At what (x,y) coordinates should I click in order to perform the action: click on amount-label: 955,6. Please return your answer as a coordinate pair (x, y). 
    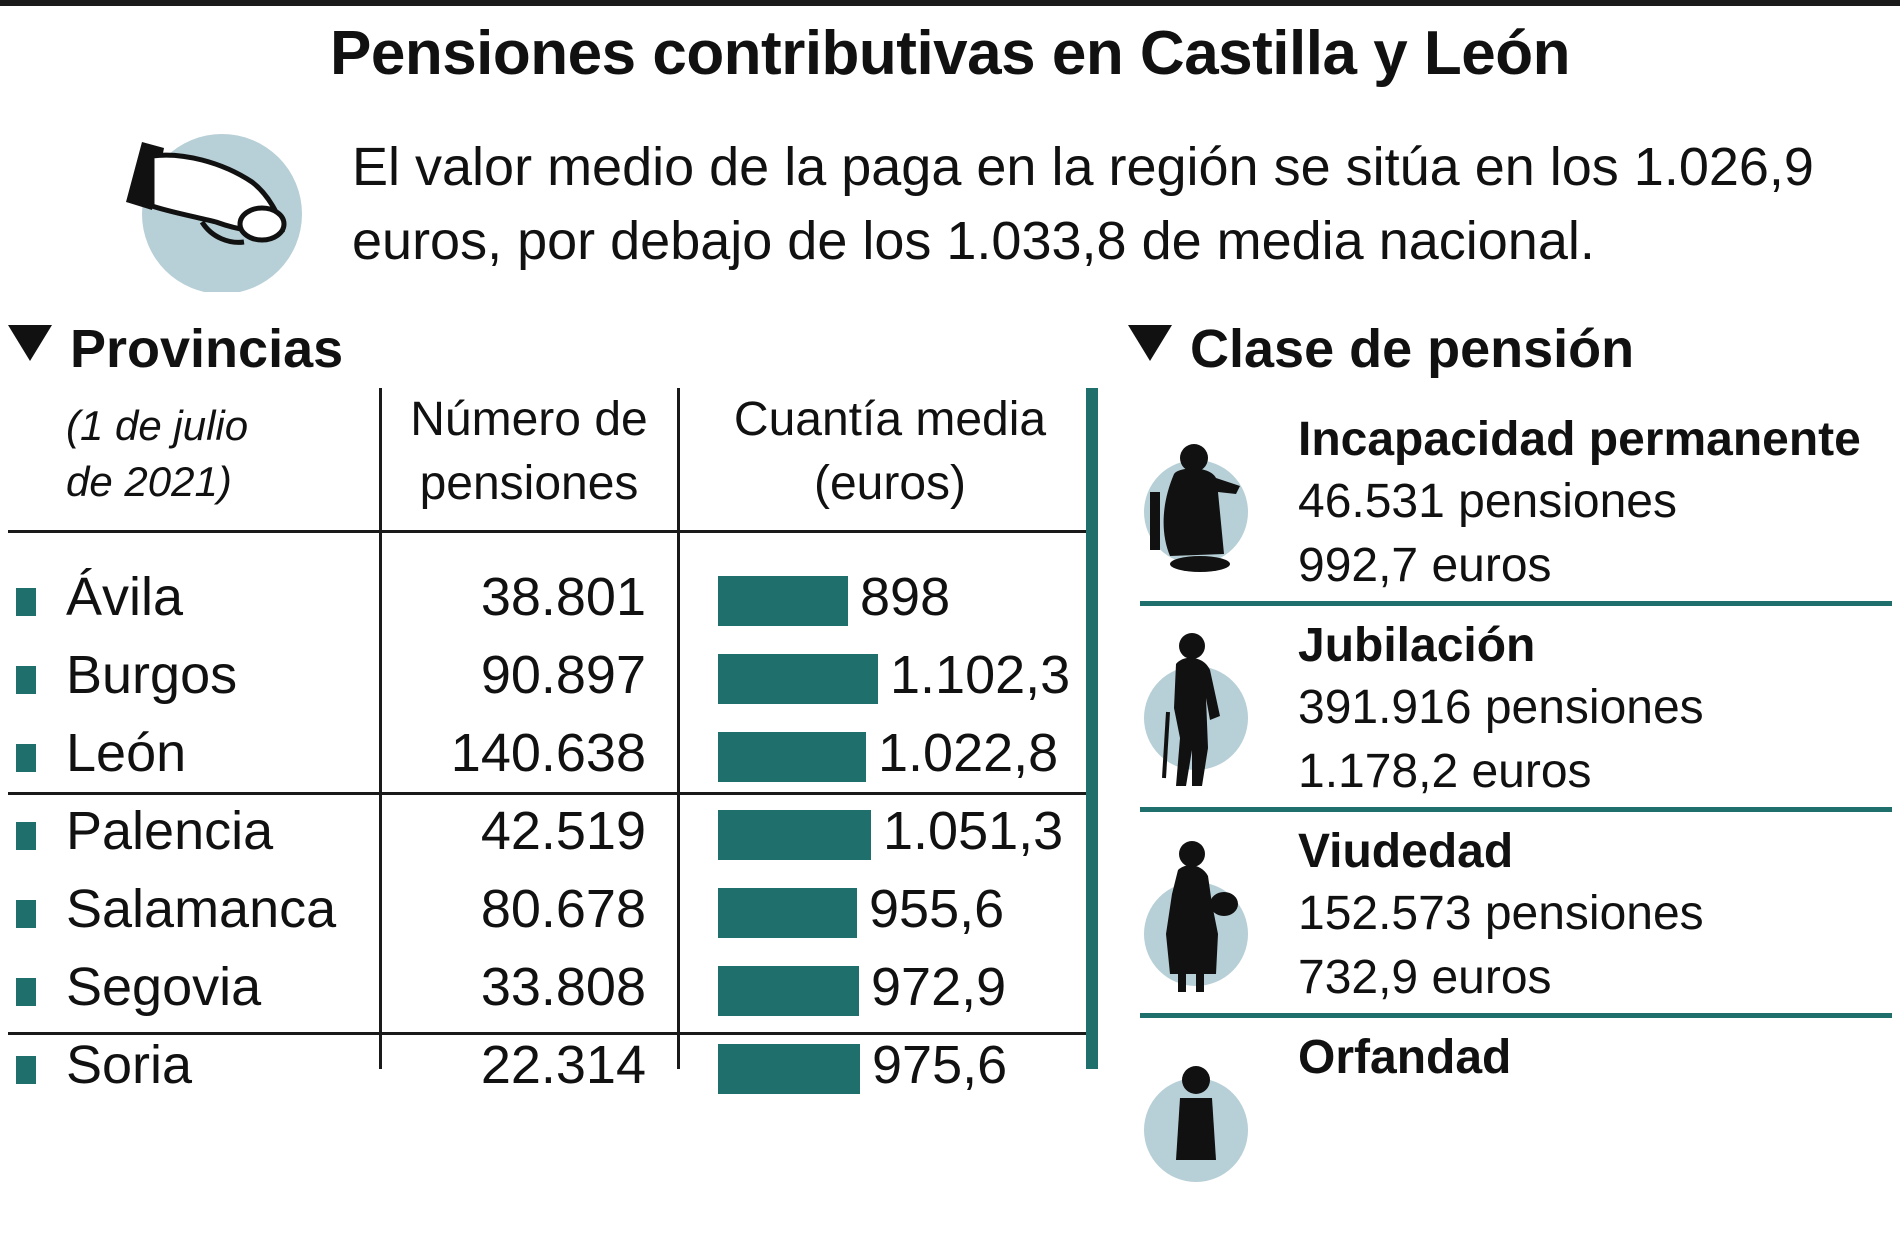
    Looking at the image, I should click on (937, 909).